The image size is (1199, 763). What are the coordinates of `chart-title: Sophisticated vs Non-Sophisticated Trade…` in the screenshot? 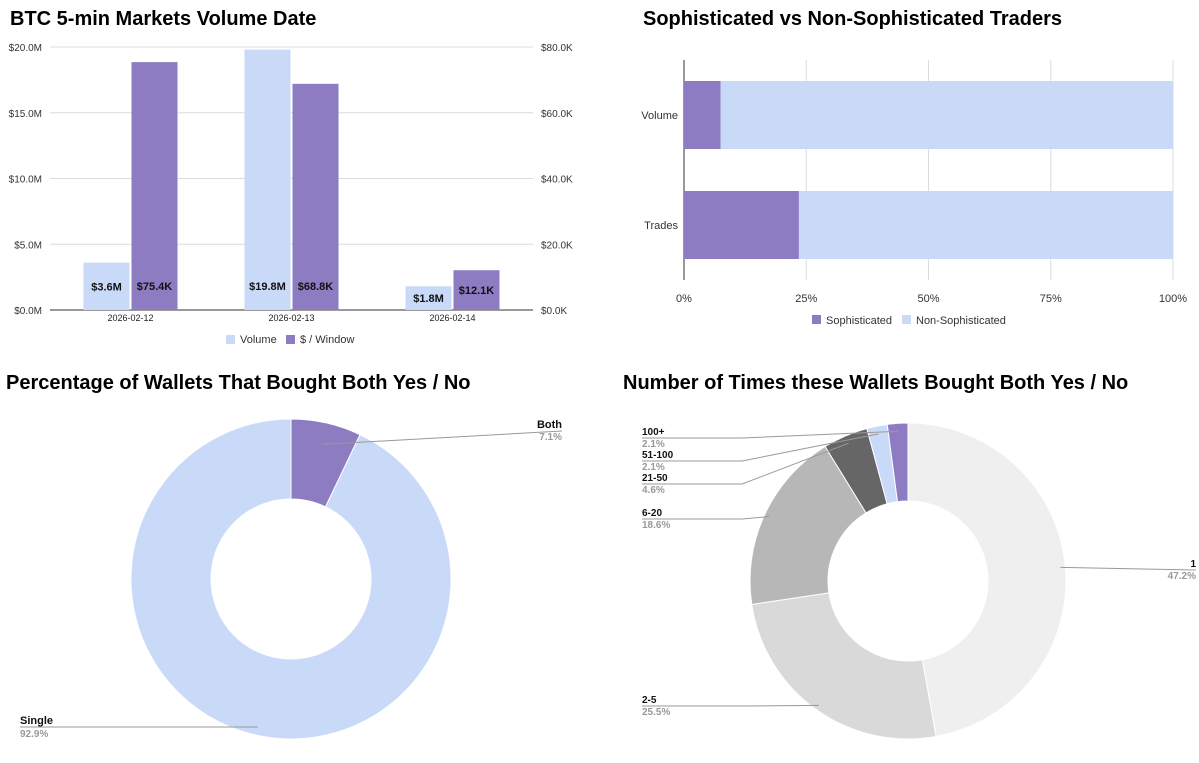 It's located at (852, 19).